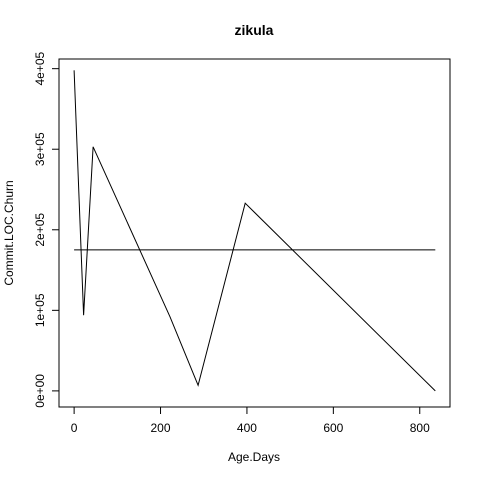 The image size is (480, 480). What do you see at coordinates (74, 428) in the screenshot?
I see `x-tick-label: 0` at bounding box center [74, 428].